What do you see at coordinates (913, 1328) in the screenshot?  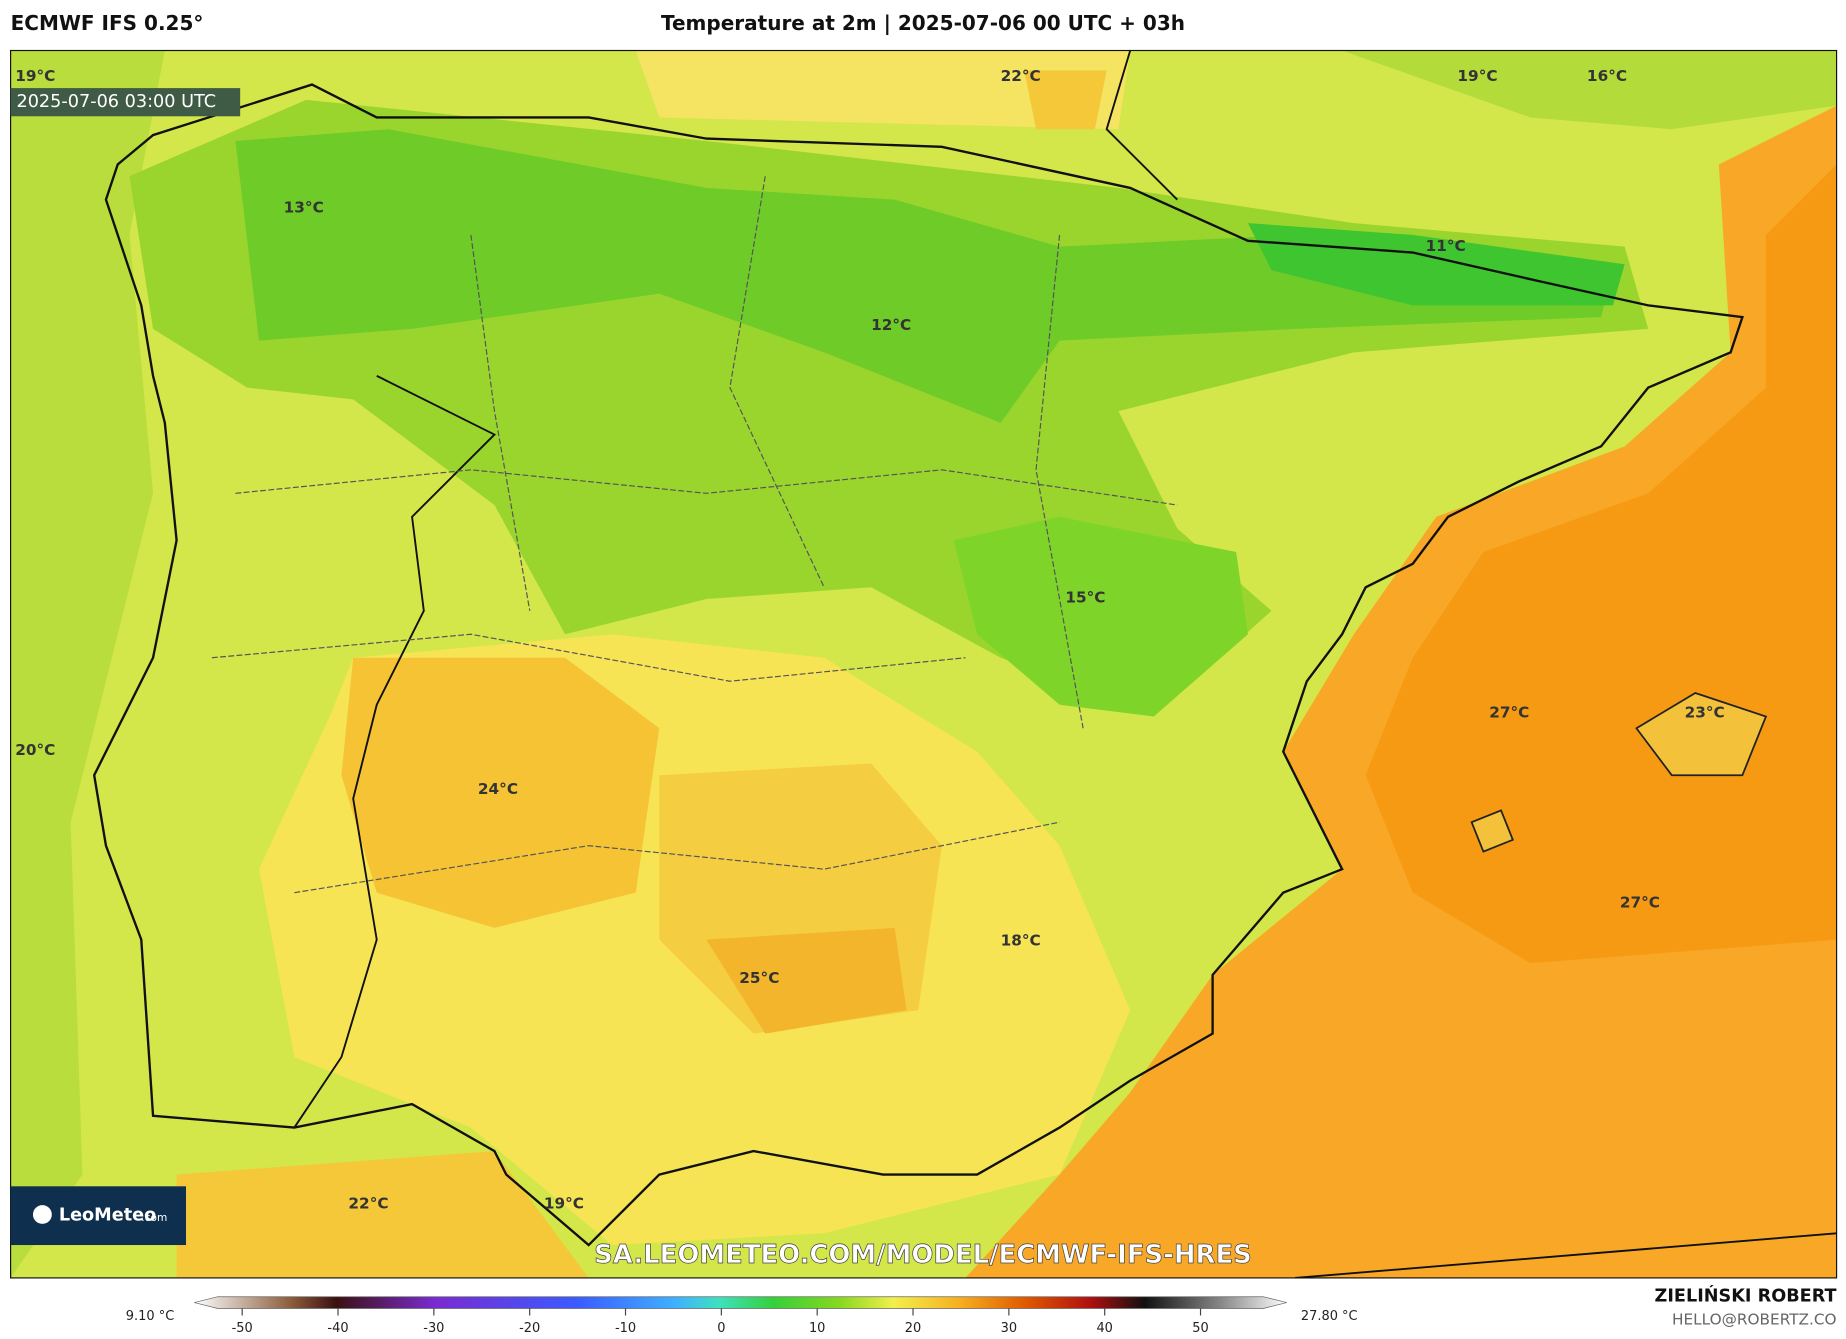 I see `colorbar-tick-label: 20` at bounding box center [913, 1328].